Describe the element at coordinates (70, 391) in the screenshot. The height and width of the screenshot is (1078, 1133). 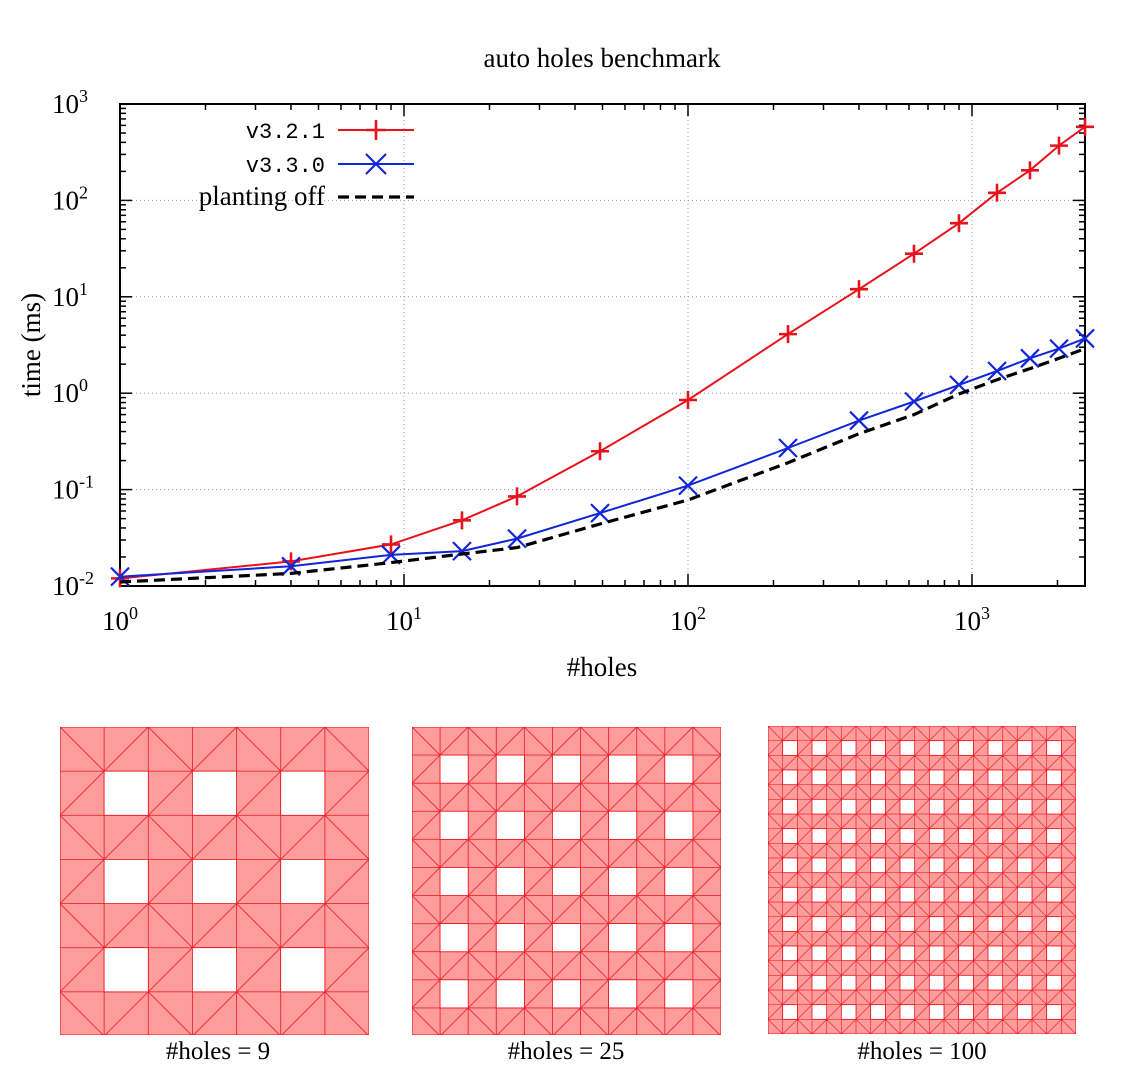
I see `y-tick-label: 10⁰` at that location.